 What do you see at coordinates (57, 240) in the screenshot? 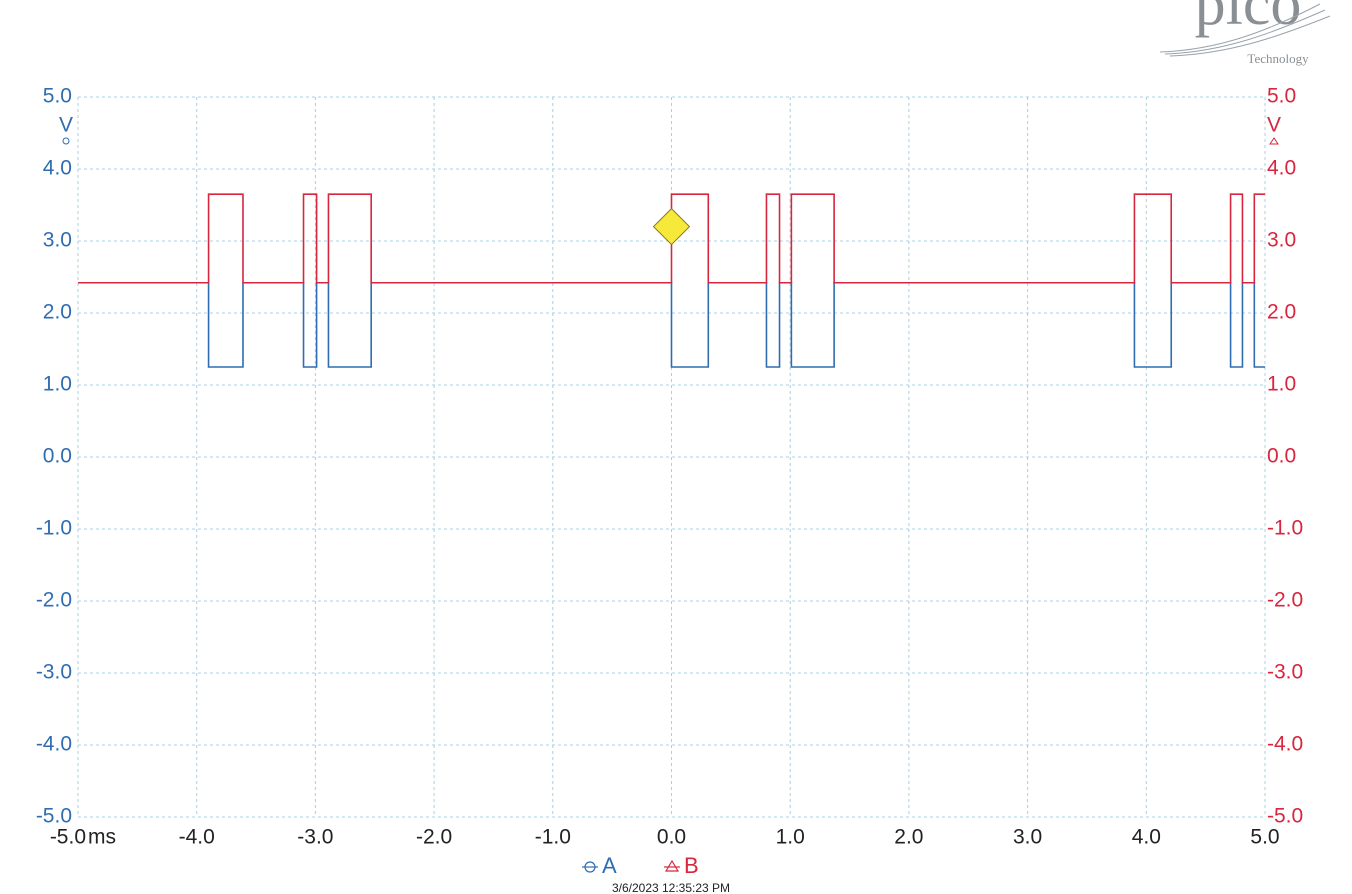
I see `y-tick-label: 3.0` at bounding box center [57, 240].